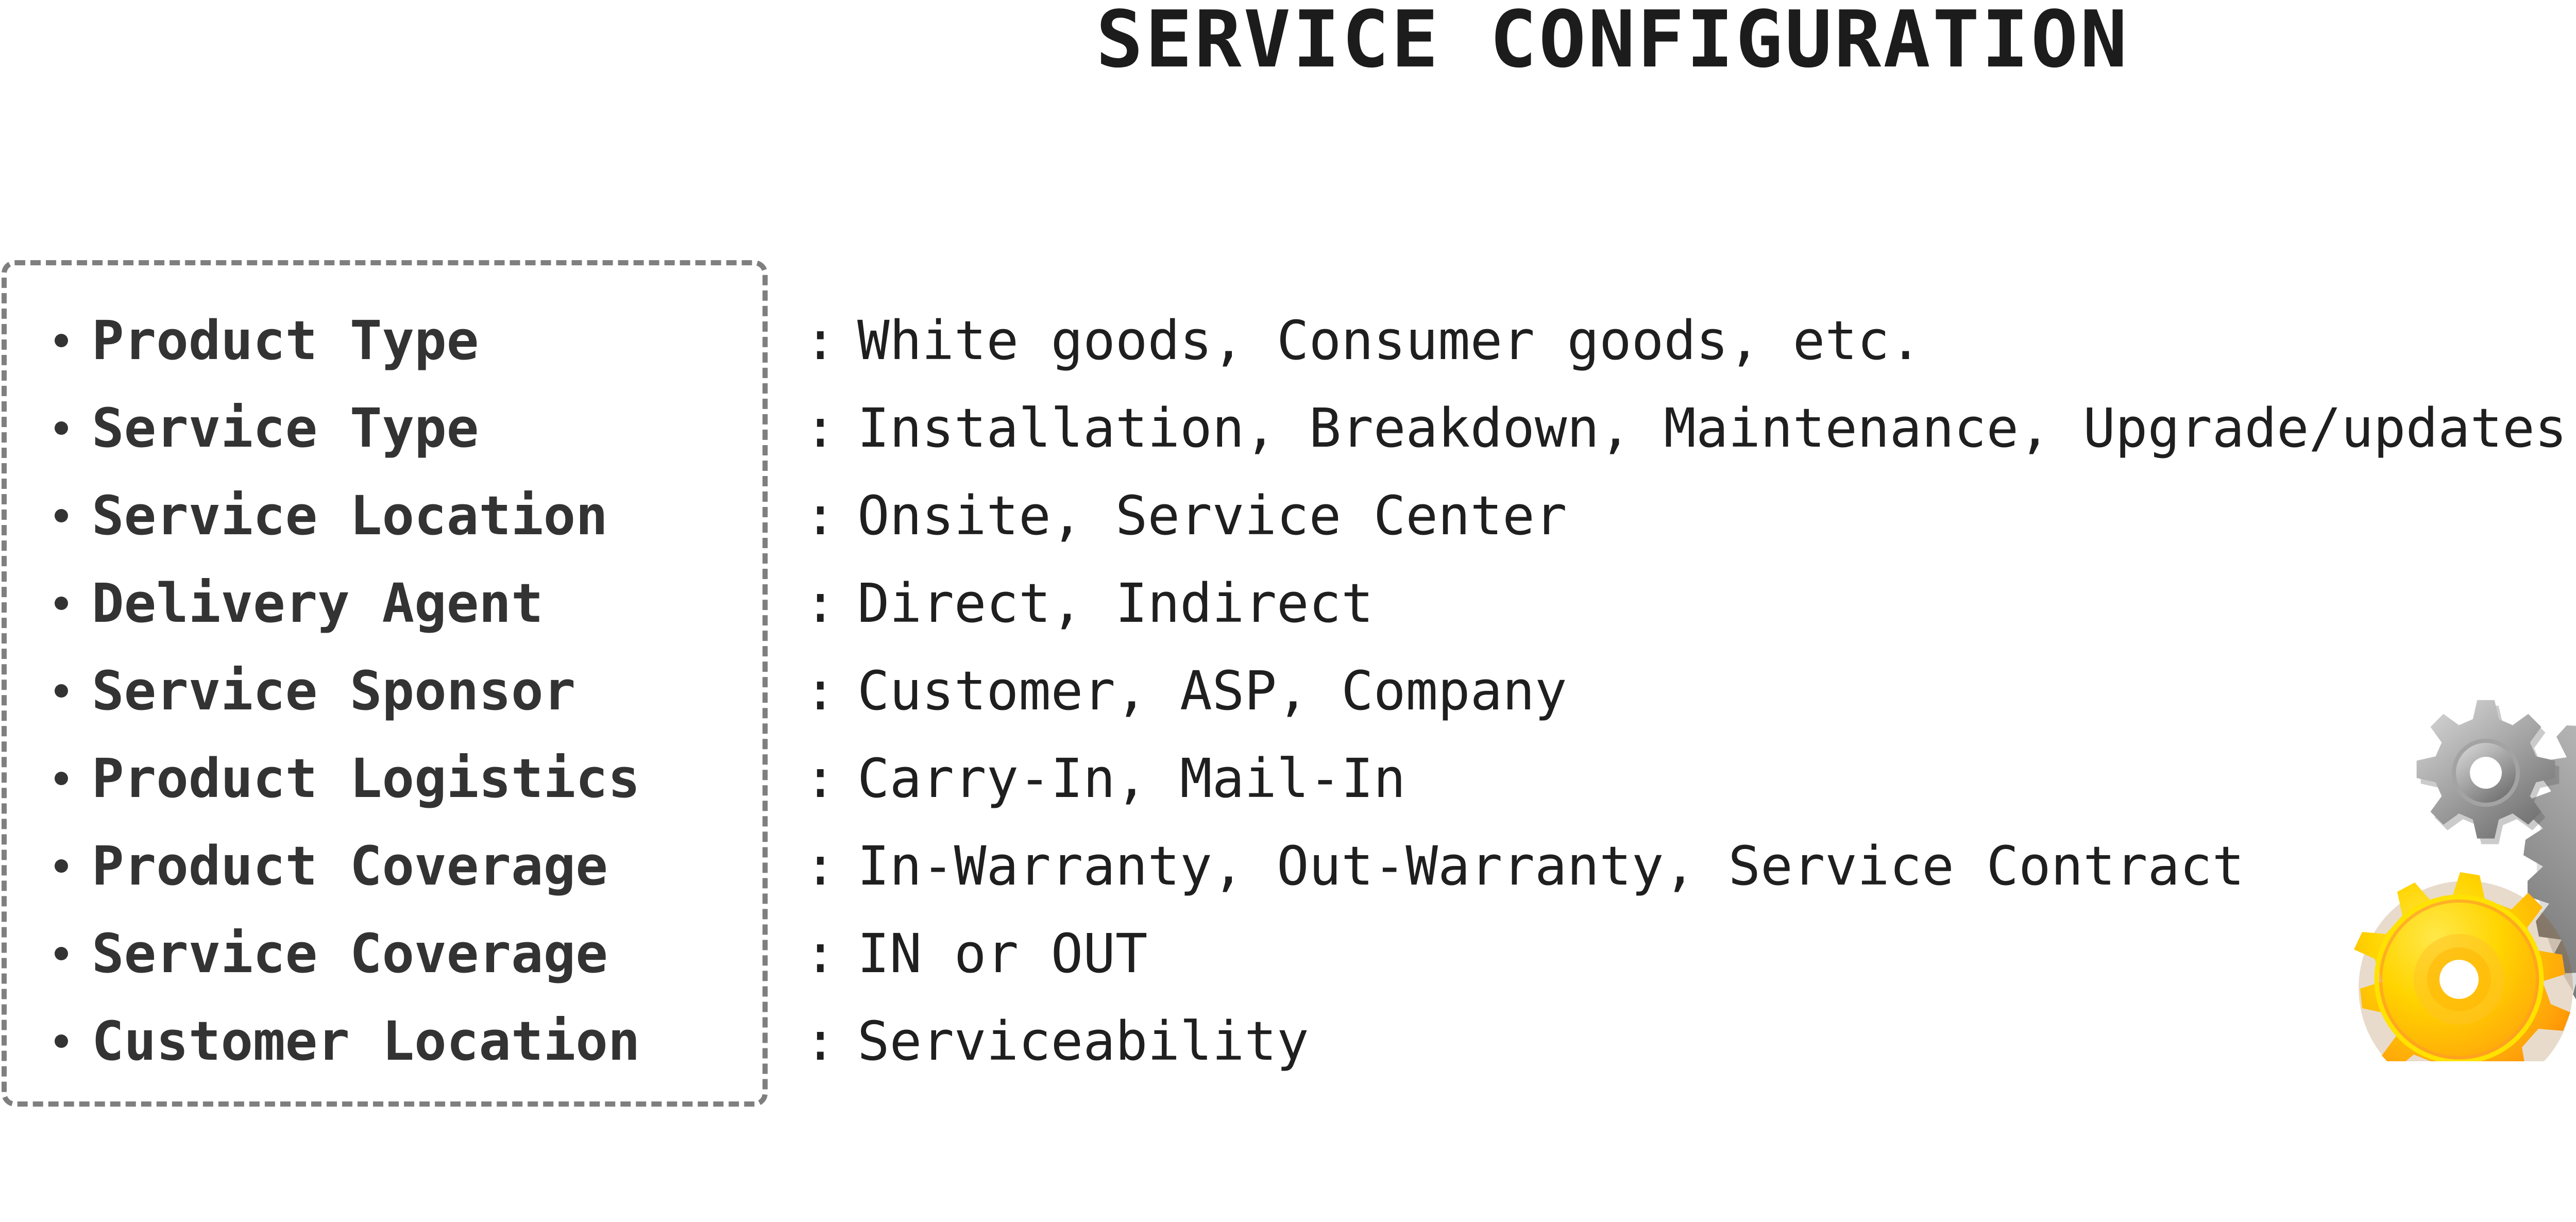  What do you see at coordinates (1612, 42) in the screenshot?
I see `page-title: SERVICE CONFIGURATION` at bounding box center [1612, 42].